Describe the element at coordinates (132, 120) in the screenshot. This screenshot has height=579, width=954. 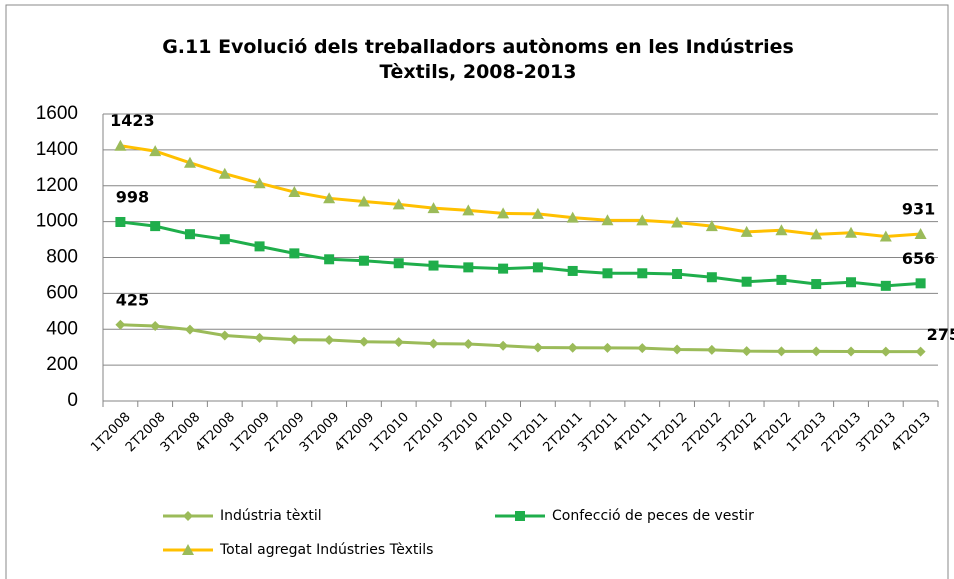
I see `data-label: 1423` at that location.